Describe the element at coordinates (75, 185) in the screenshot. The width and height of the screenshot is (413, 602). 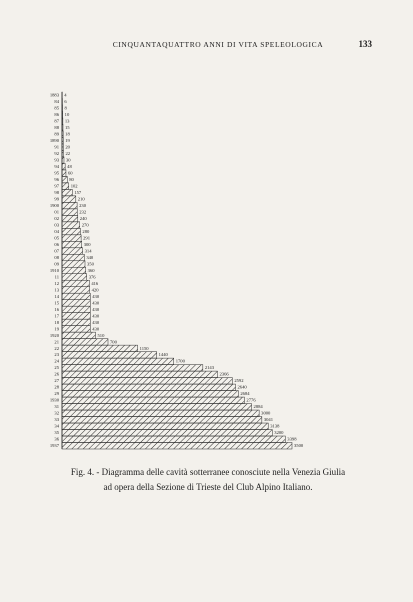
I see `value-label: 102` at that location.